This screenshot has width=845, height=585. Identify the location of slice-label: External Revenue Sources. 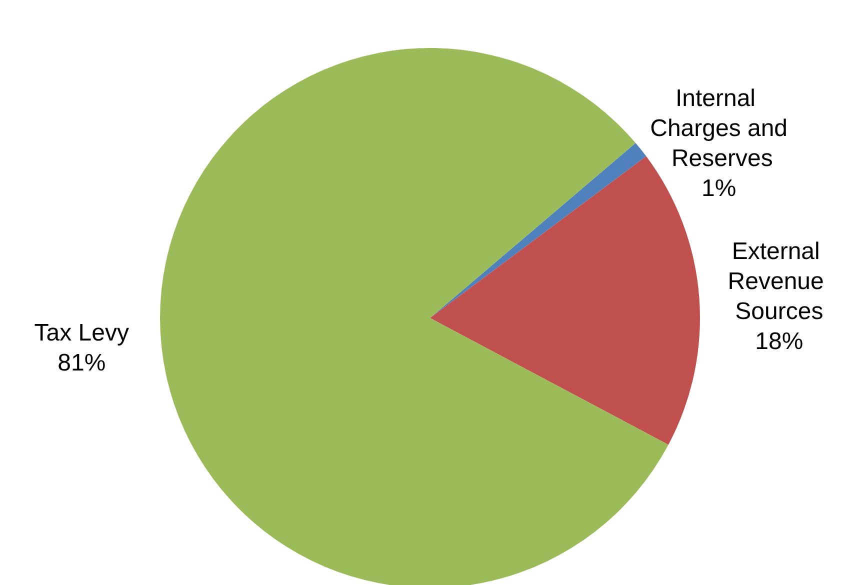
(779, 282).